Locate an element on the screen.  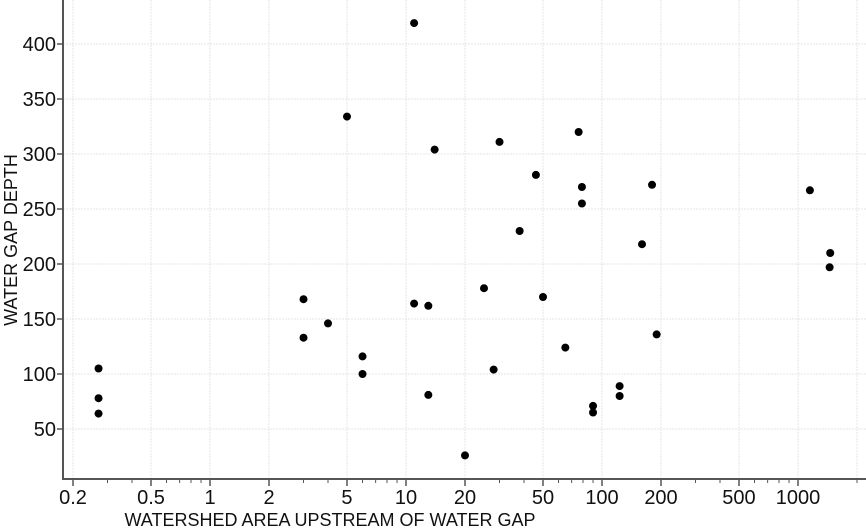
y-tick-label: 400 is located at coordinates (39, 45).